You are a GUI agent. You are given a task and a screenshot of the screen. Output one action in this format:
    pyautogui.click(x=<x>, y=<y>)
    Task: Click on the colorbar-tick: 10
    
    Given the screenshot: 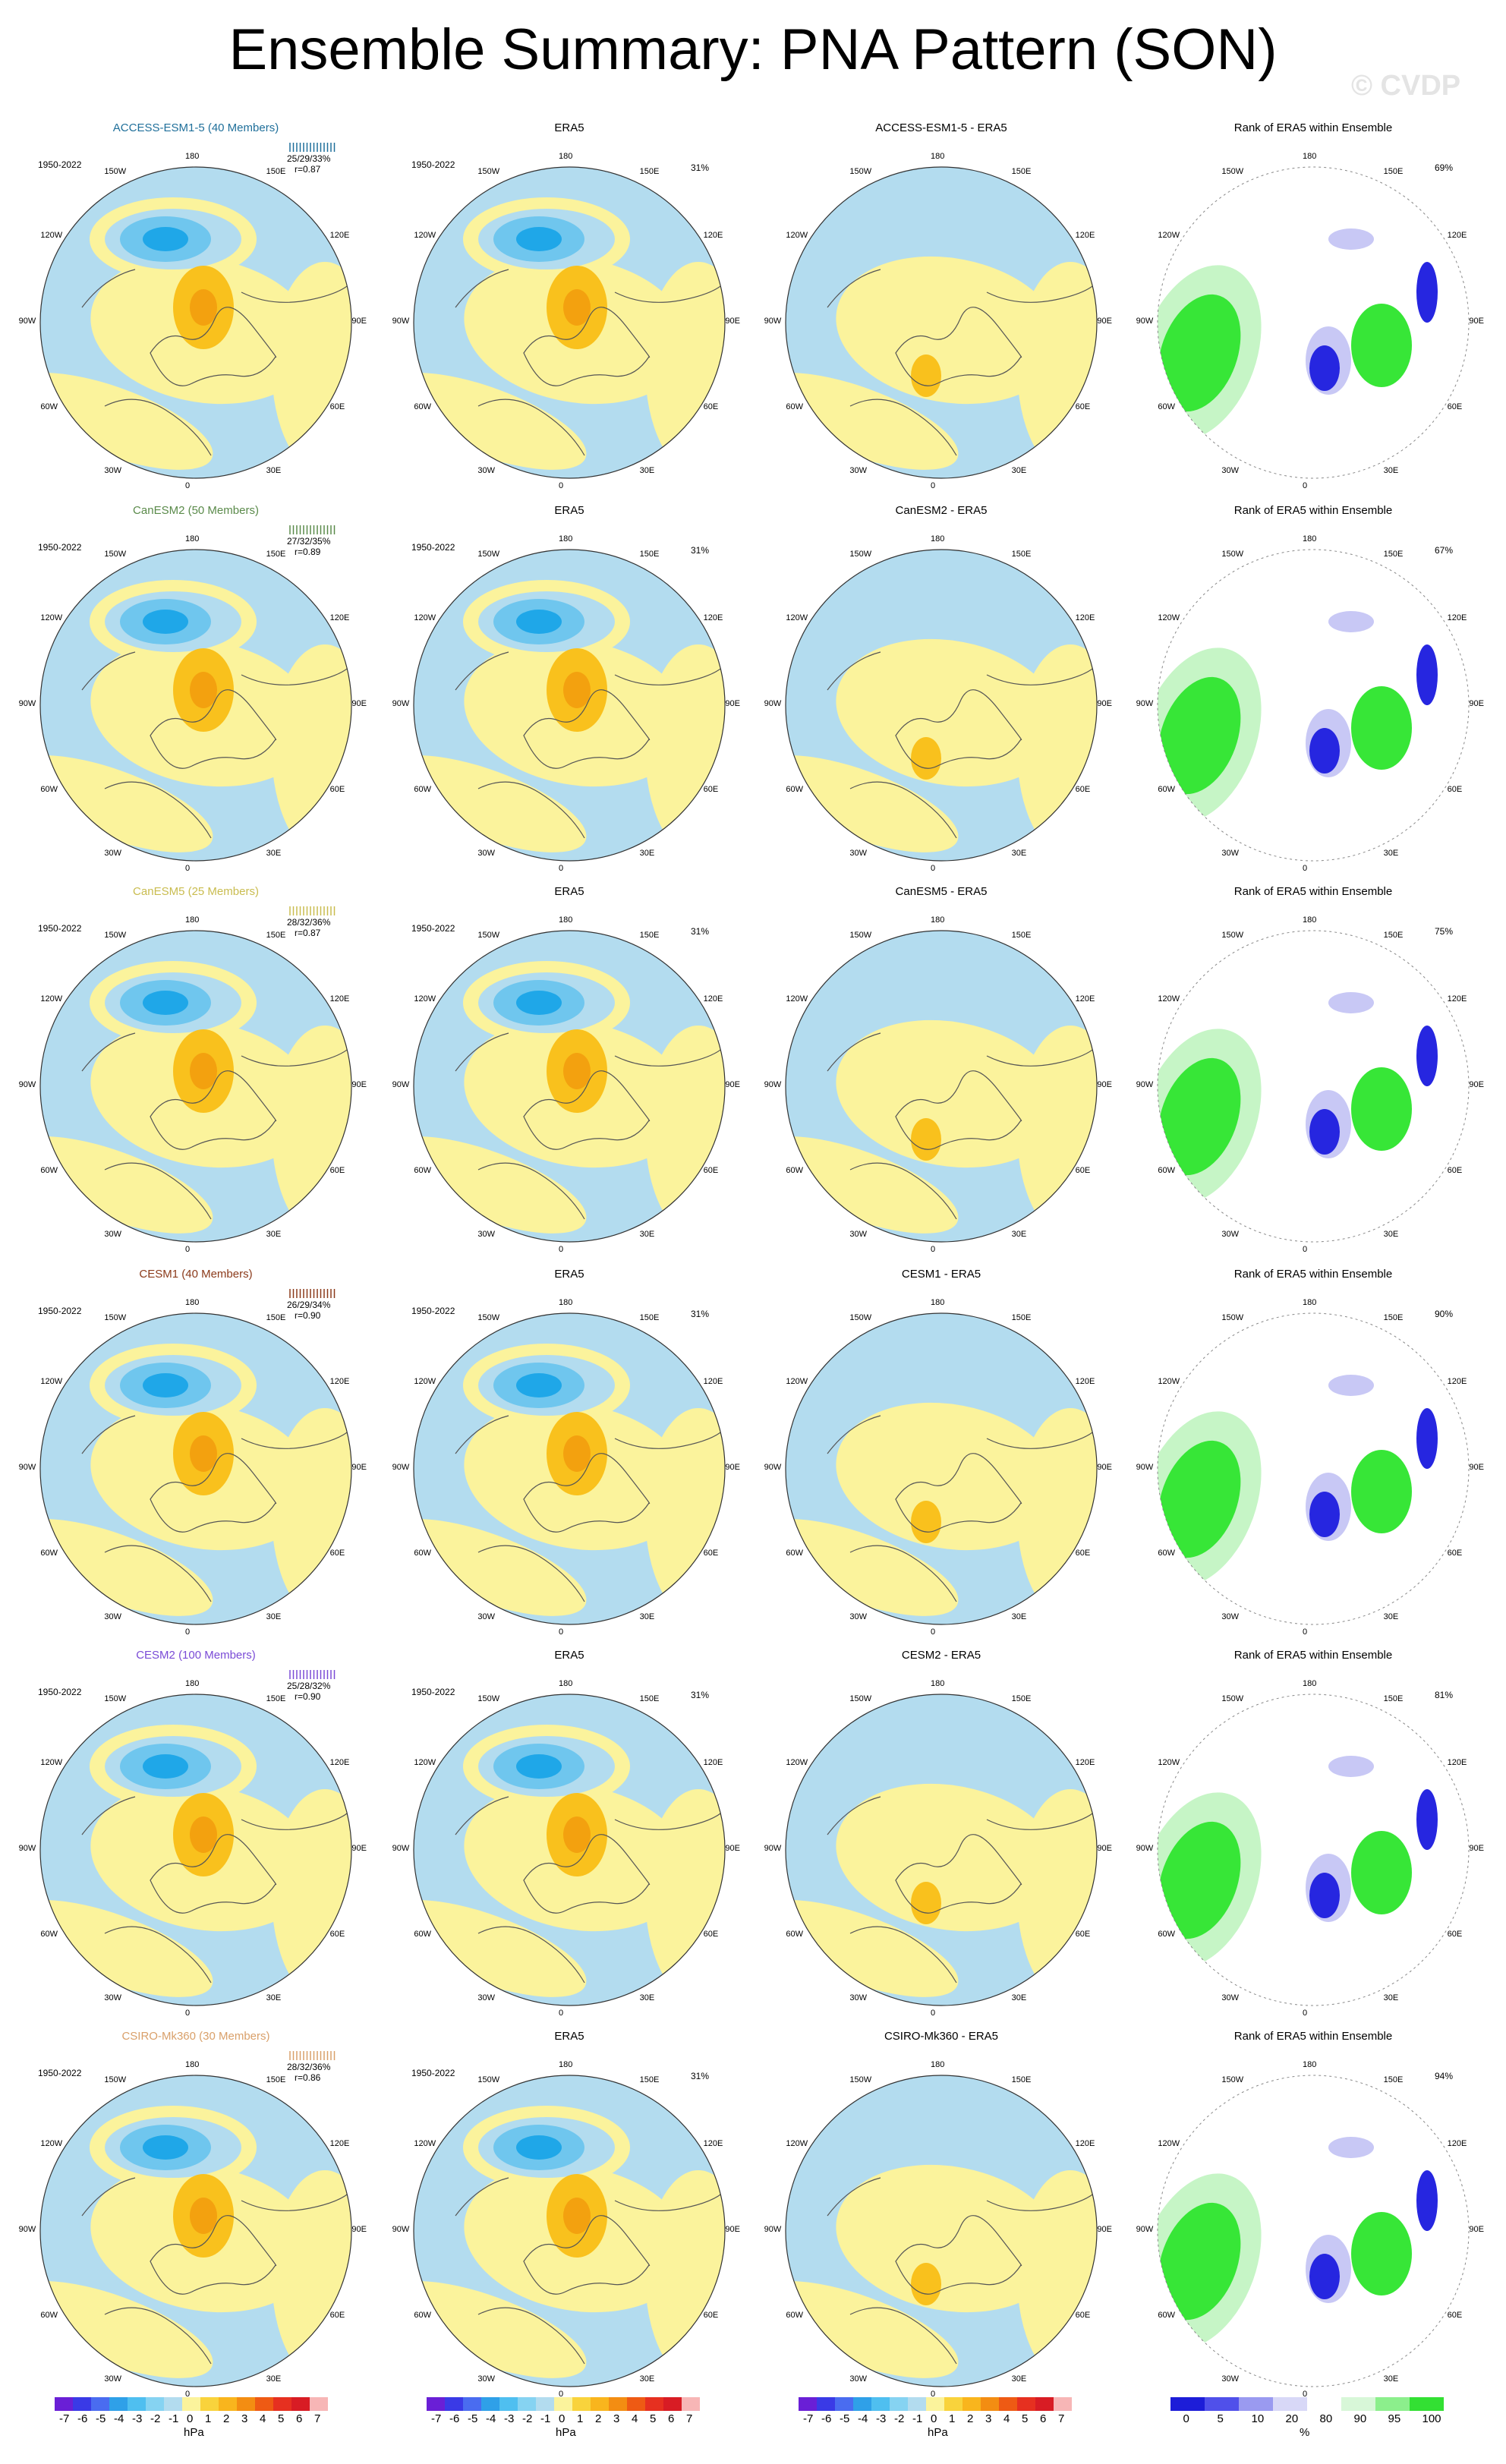 What is the action you would take?
    pyautogui.click(x=1258, y=2418)
    